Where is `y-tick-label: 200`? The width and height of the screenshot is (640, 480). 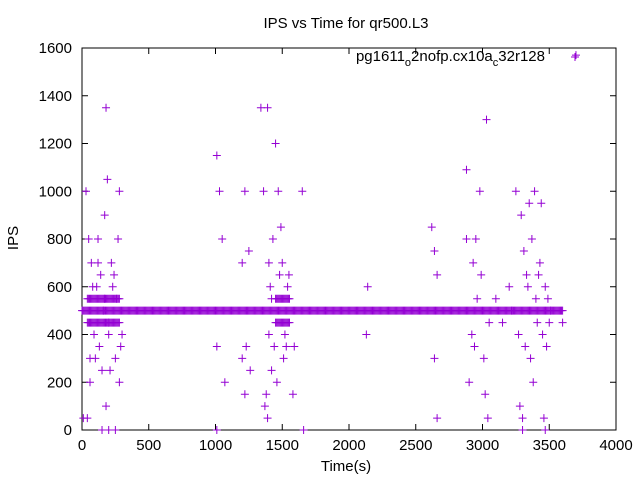
y-tick-label: 200 is located at coordinates (59, 382).